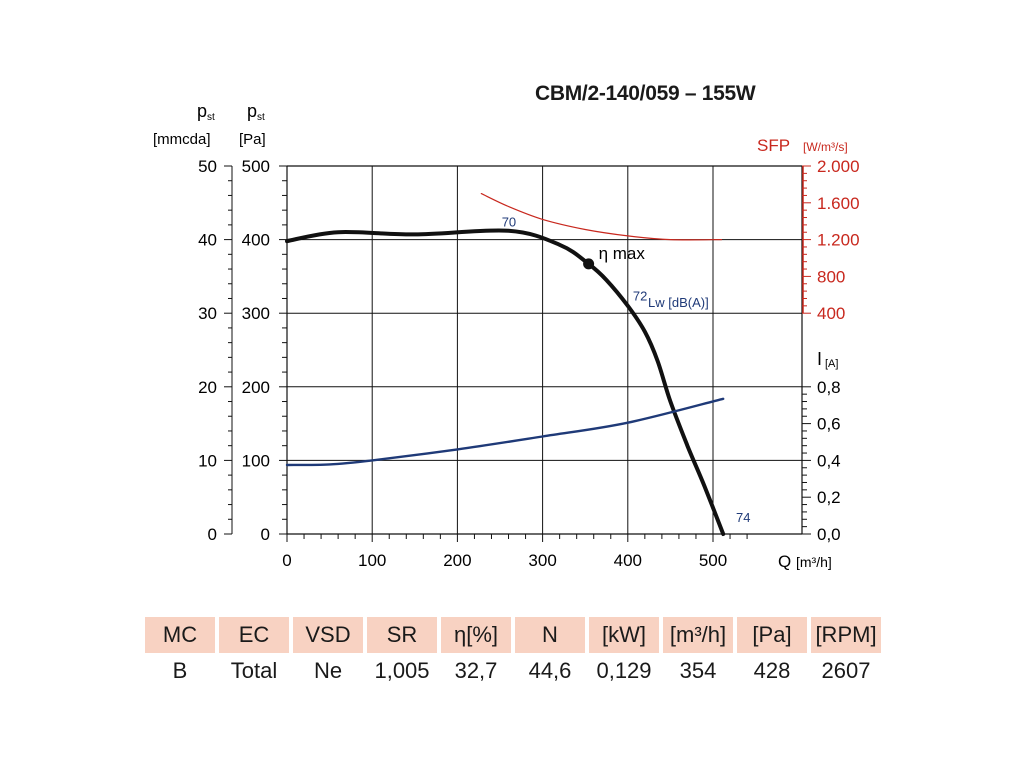 This screenshot has height=768, width=1024. I want to click on sfp-tick-label: 1.200, so click(838, 240).